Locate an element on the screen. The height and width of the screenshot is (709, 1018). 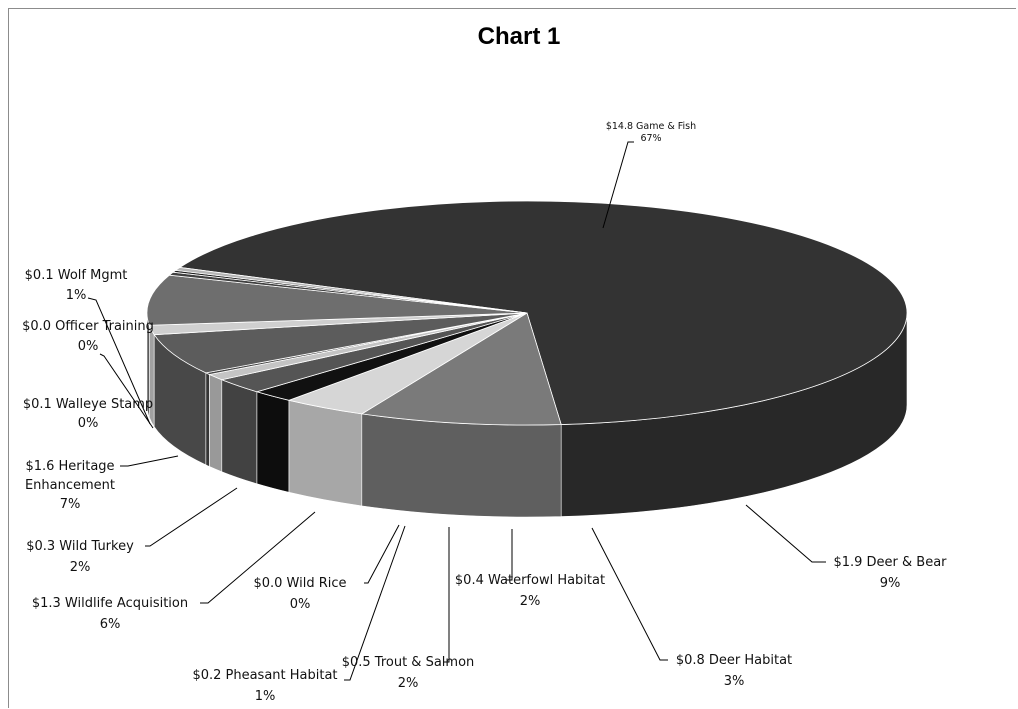
leader-waterfowl is located at coordinates (509, 555).